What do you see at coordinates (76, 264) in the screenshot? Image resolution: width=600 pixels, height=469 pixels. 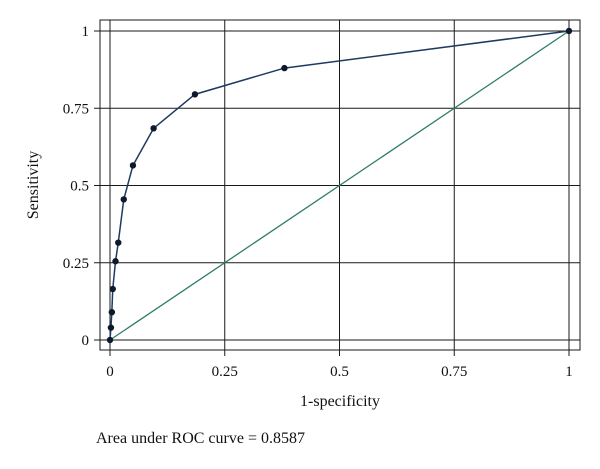 I see `y-tick-label: 0.25` at bounding box center [76, 264].